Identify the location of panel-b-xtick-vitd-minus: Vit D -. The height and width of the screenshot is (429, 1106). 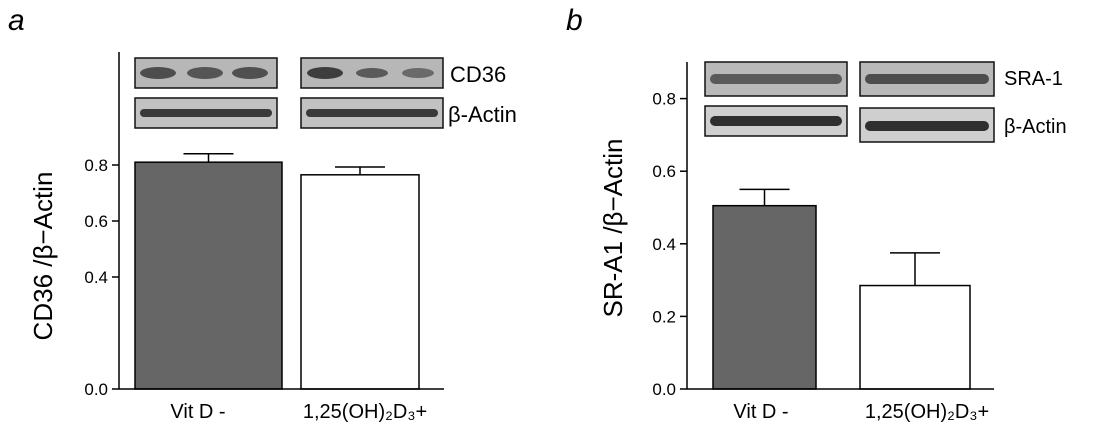
(760, 412).